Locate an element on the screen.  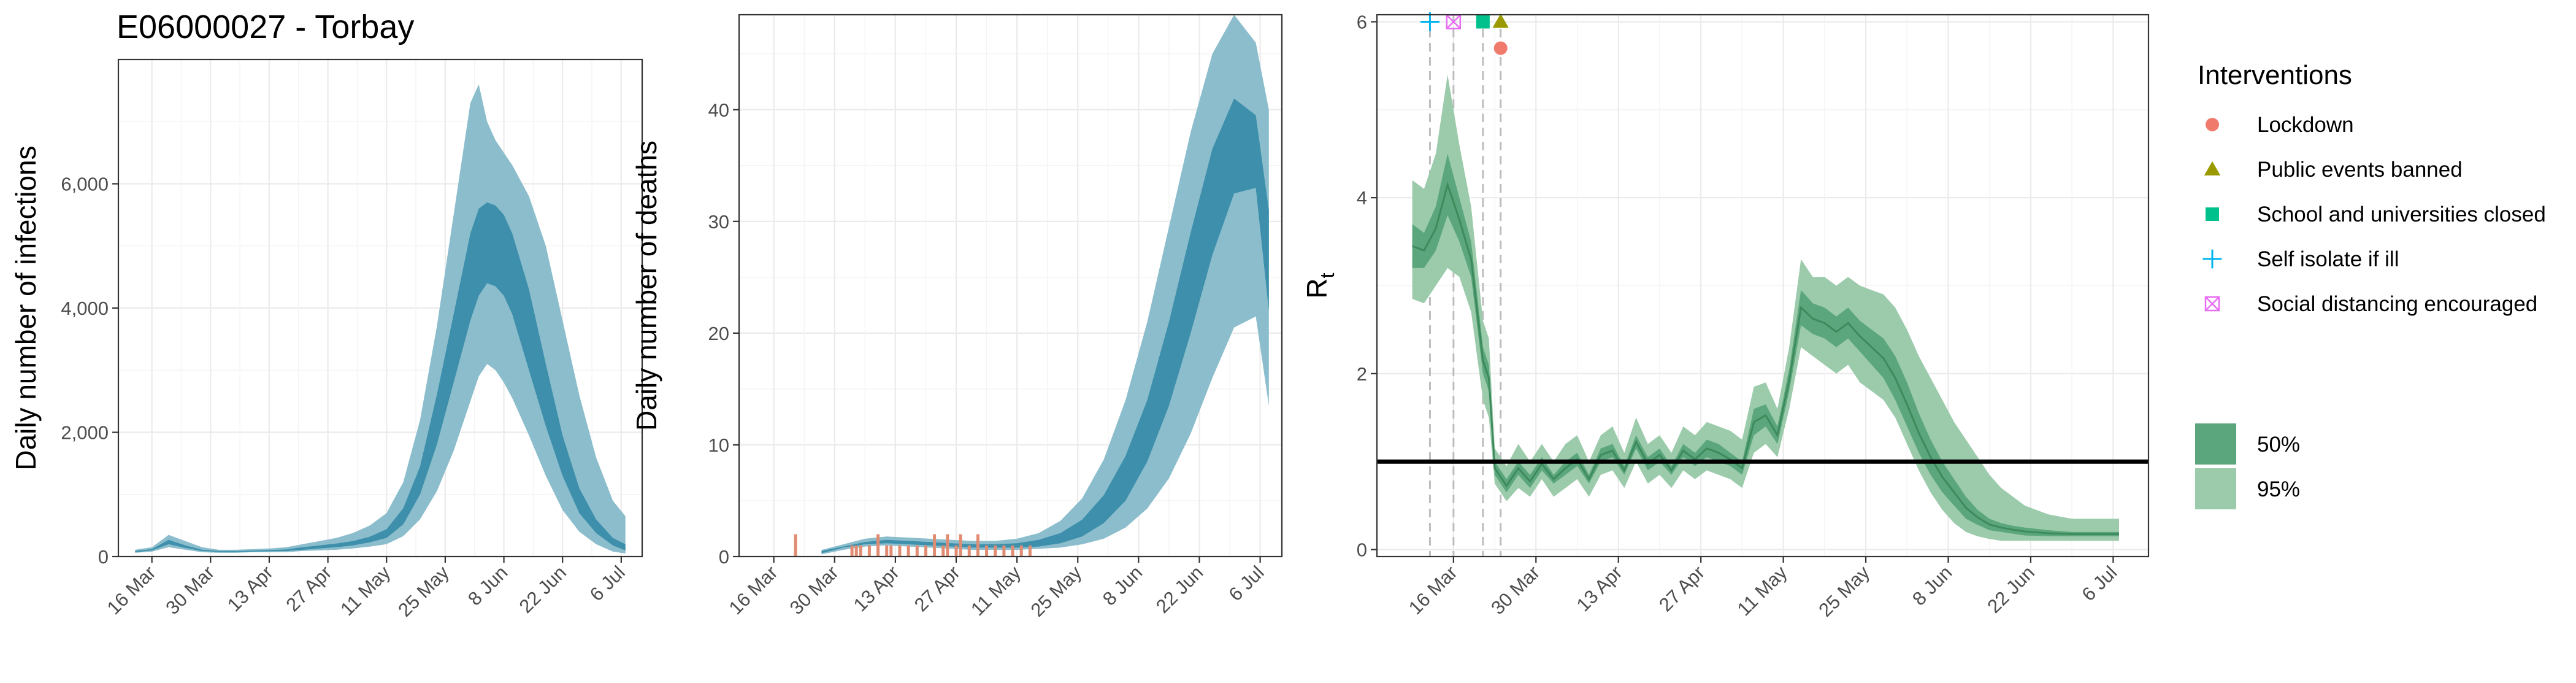
chart-0-ylabel-main: Daily number of infections is located at coordinates (26, 307).